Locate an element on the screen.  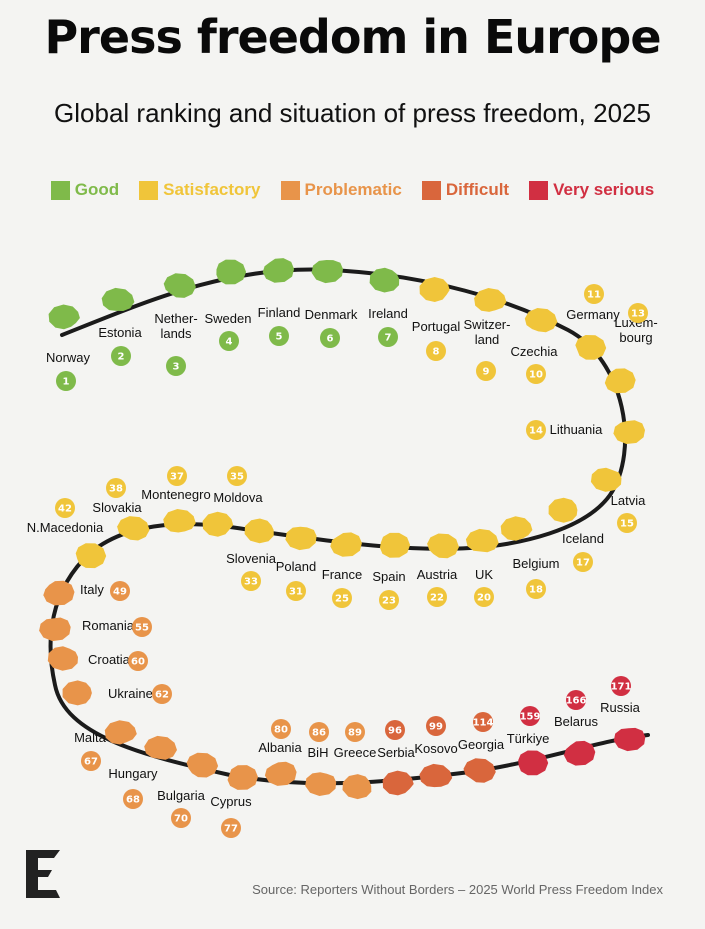
country-label: Germany is located at coordinates (593, 314).